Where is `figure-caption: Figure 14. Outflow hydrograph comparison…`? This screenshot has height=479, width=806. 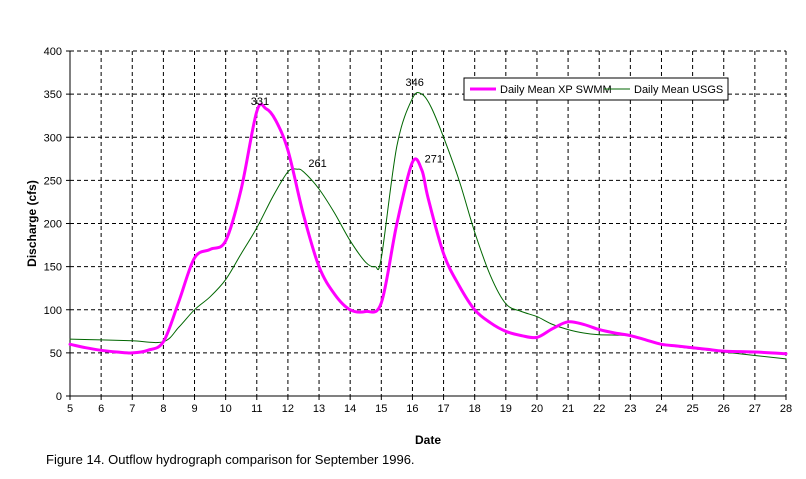
figure-caption: Figure 14. Outflow hydrograph comparison… is located at coordinates (230, 459).